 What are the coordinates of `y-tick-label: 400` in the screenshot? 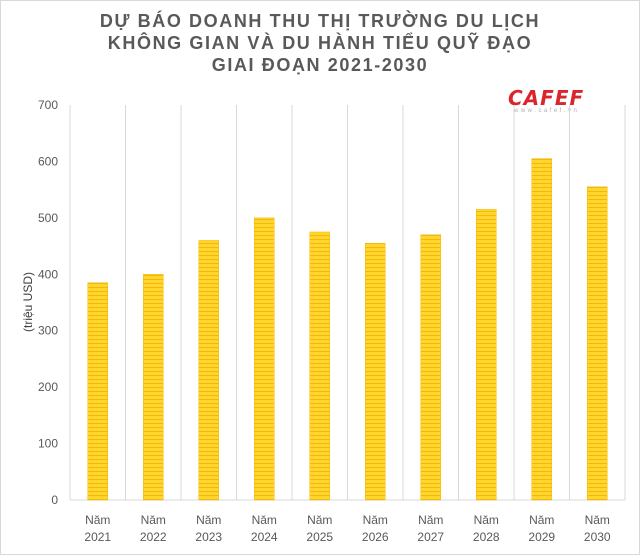 It's located at (48, 274).